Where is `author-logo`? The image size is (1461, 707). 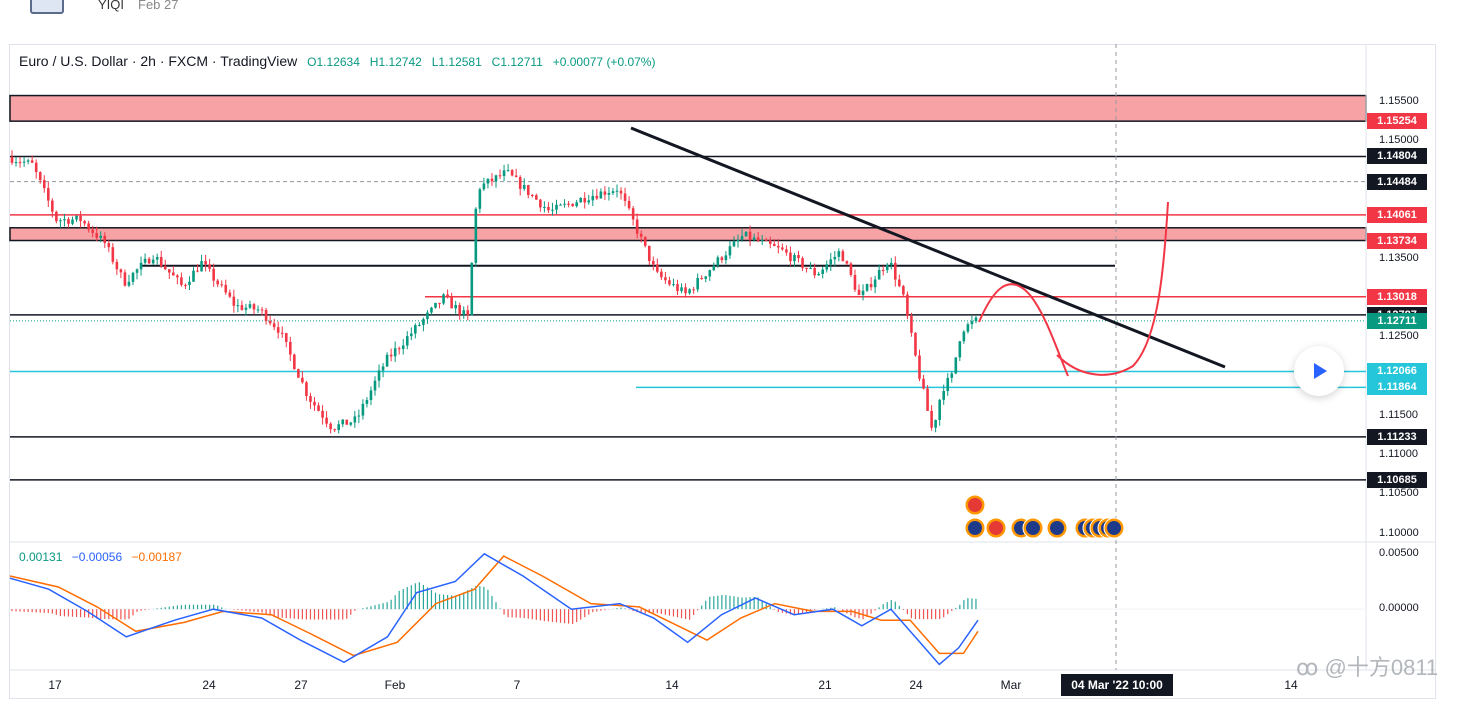 author-logo is located at coordinates (47, 7).